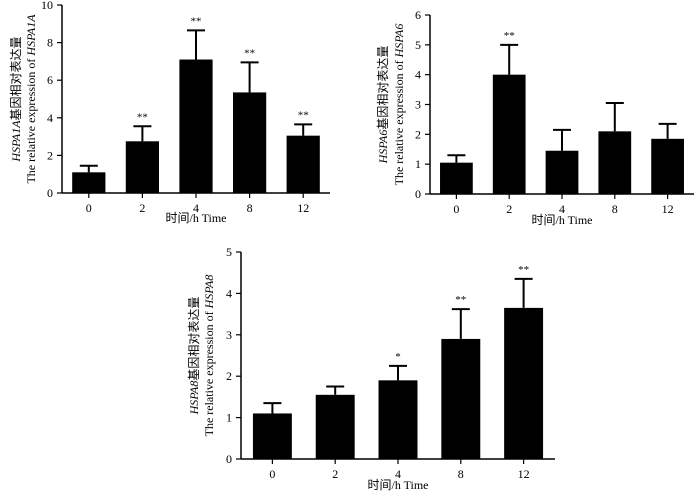  I want to click on y-tick-label: 8, so click(50, 43).